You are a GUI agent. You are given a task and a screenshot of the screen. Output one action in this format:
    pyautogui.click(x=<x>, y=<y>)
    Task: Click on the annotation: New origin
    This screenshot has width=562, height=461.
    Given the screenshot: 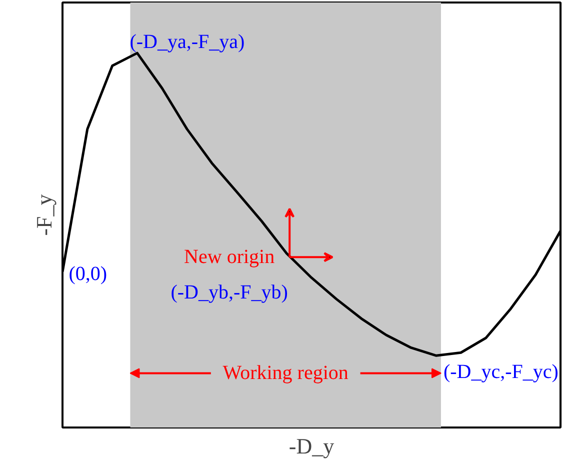 What is the action you would take?
    pyautogui.click(x=229, y=257)
    